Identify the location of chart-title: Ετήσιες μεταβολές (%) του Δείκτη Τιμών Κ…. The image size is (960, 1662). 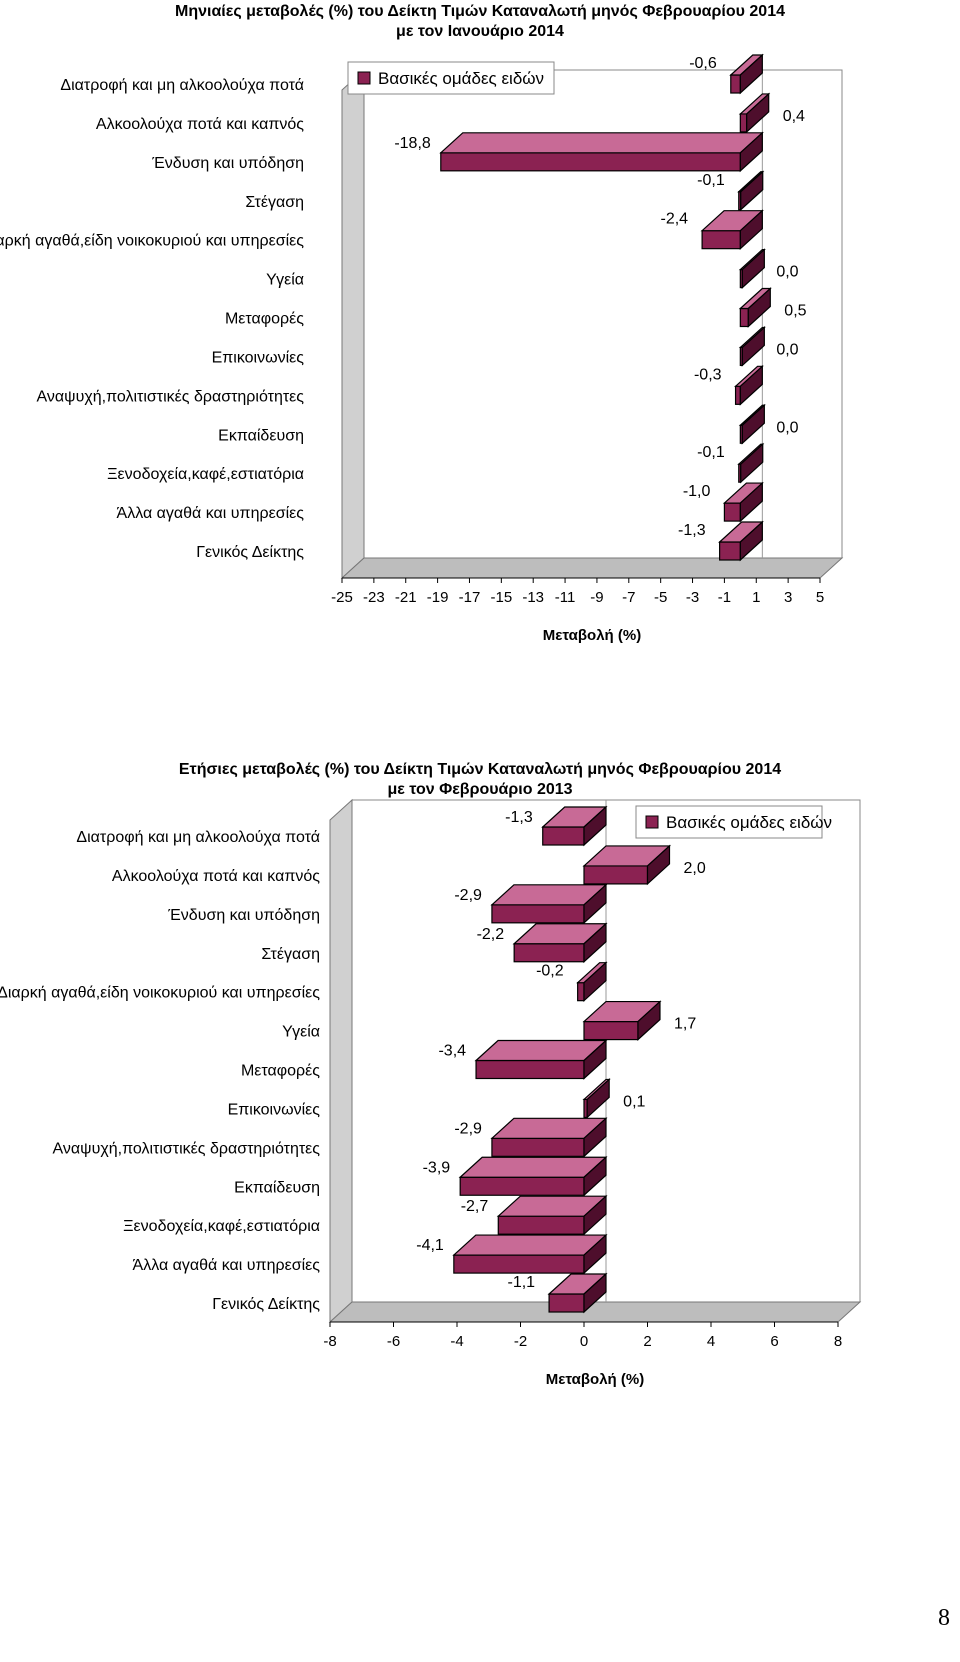
(480, 769).